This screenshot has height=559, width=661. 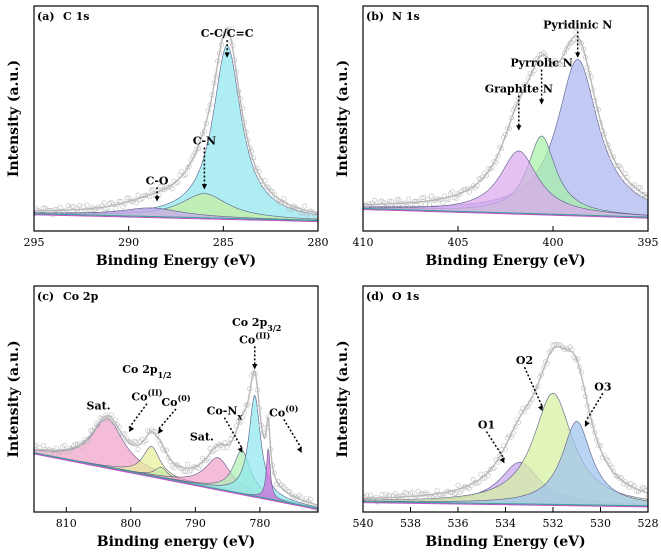 What do you see at coordinates (318, 242) in the screenshot?
I see `x-tick-label: 280` at bounding box center [318, 242].